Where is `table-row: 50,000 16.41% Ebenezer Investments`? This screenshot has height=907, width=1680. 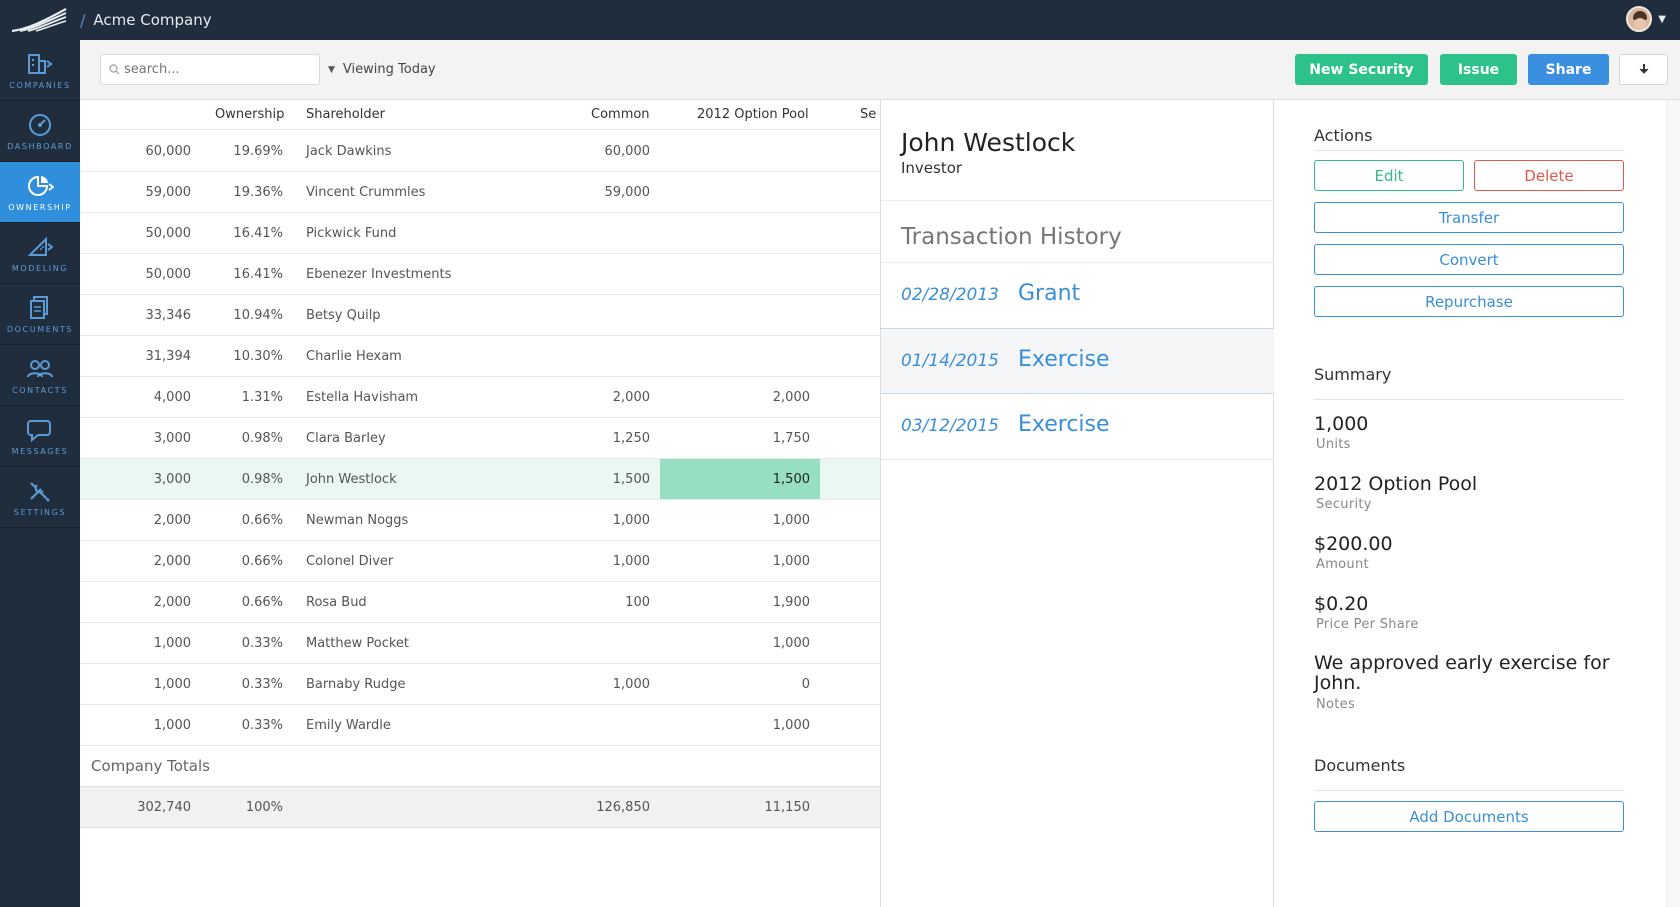
table-row: 50,000 16.41% Ebenezer Investments is located at coordinates (480, 274).